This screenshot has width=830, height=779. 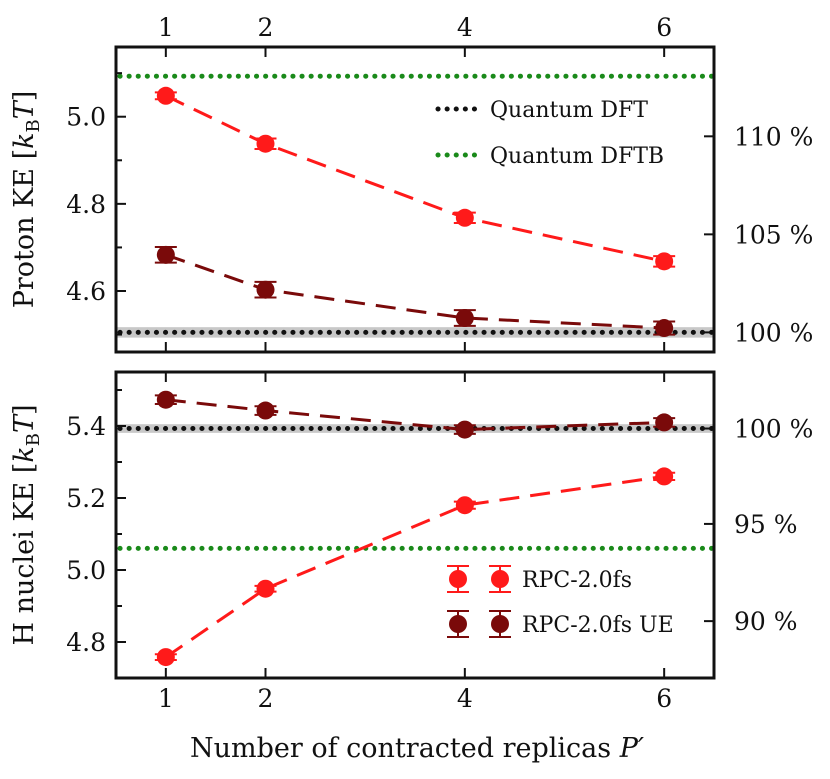 I want to click on x-tick-label-top: 2, so click(x=266, y=27).